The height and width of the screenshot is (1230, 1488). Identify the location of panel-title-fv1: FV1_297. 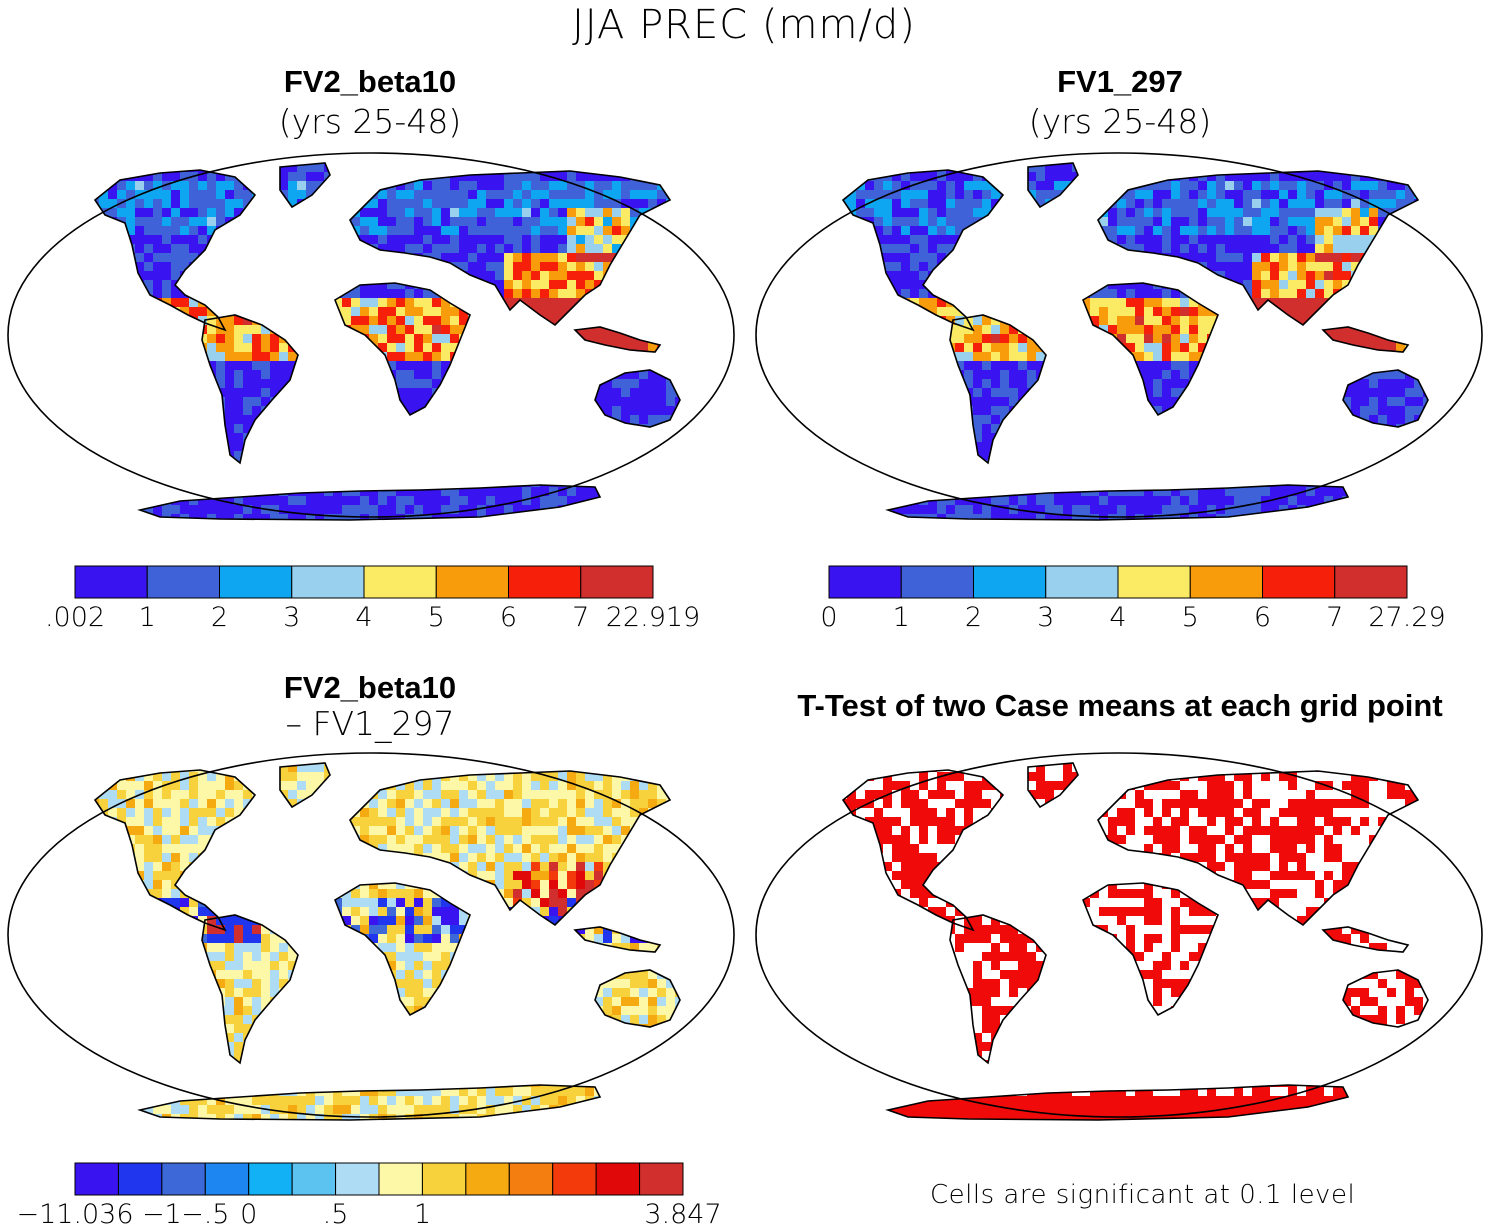
(1120, 81).